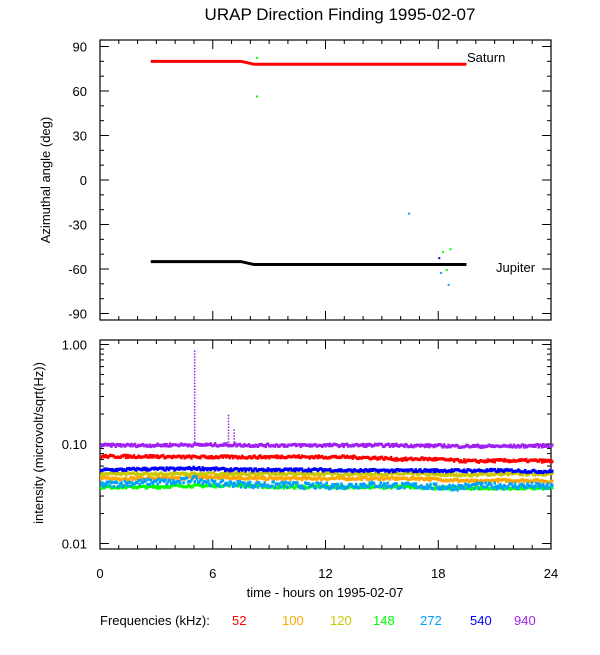 The width and height of the screenshot is (600, 655). What do you see at coordinates (80, 136) in the screenshot?
I see `y-tick-label: 30` at bounding box center [80, 136].